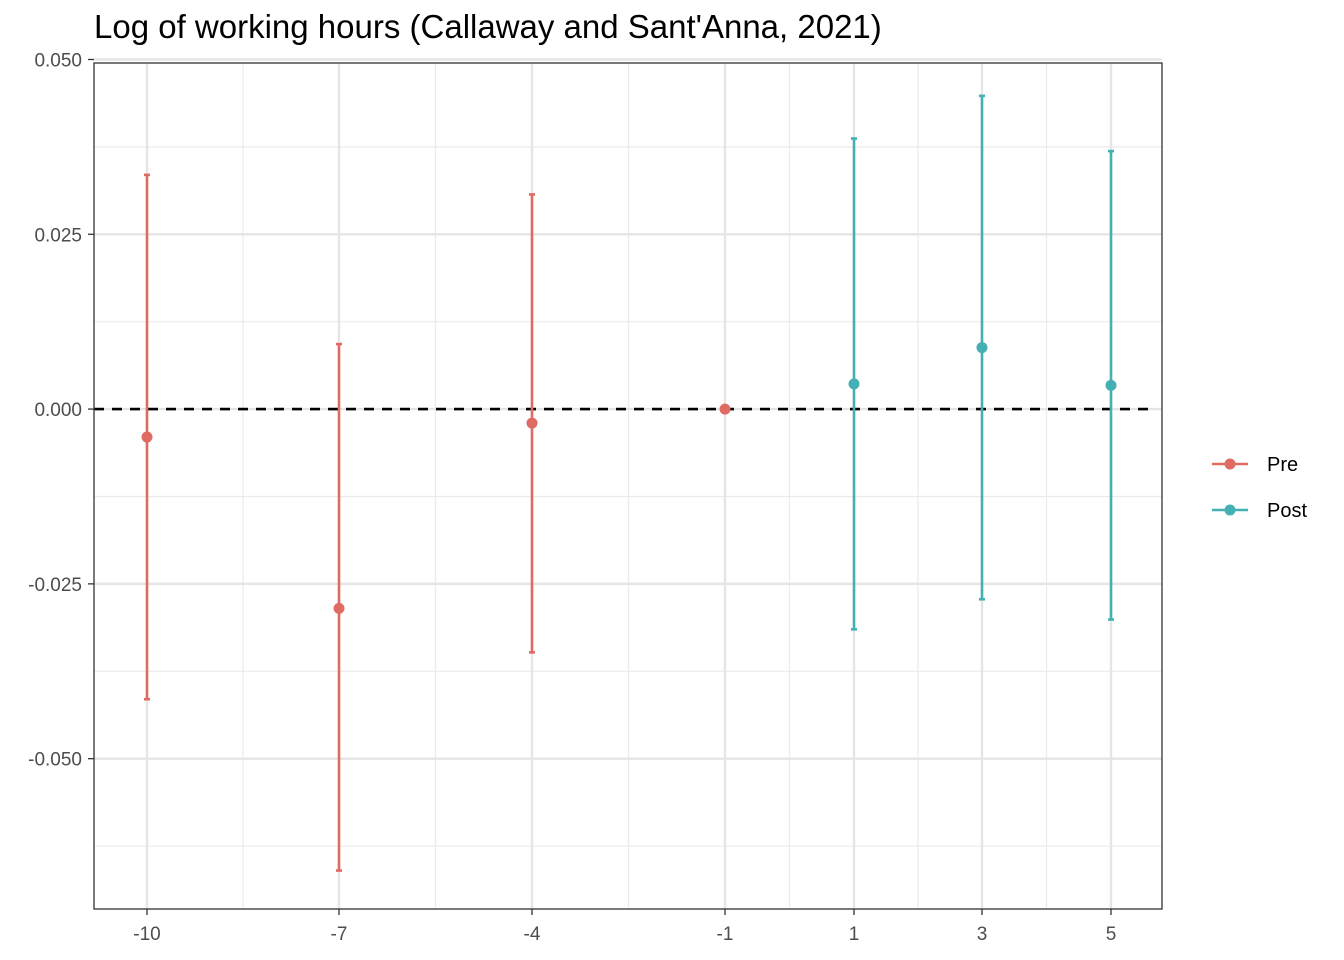 The height and width of the screenshot is (960, 1344). I want to click on legend-label-post: Post, so click(1287, 511).